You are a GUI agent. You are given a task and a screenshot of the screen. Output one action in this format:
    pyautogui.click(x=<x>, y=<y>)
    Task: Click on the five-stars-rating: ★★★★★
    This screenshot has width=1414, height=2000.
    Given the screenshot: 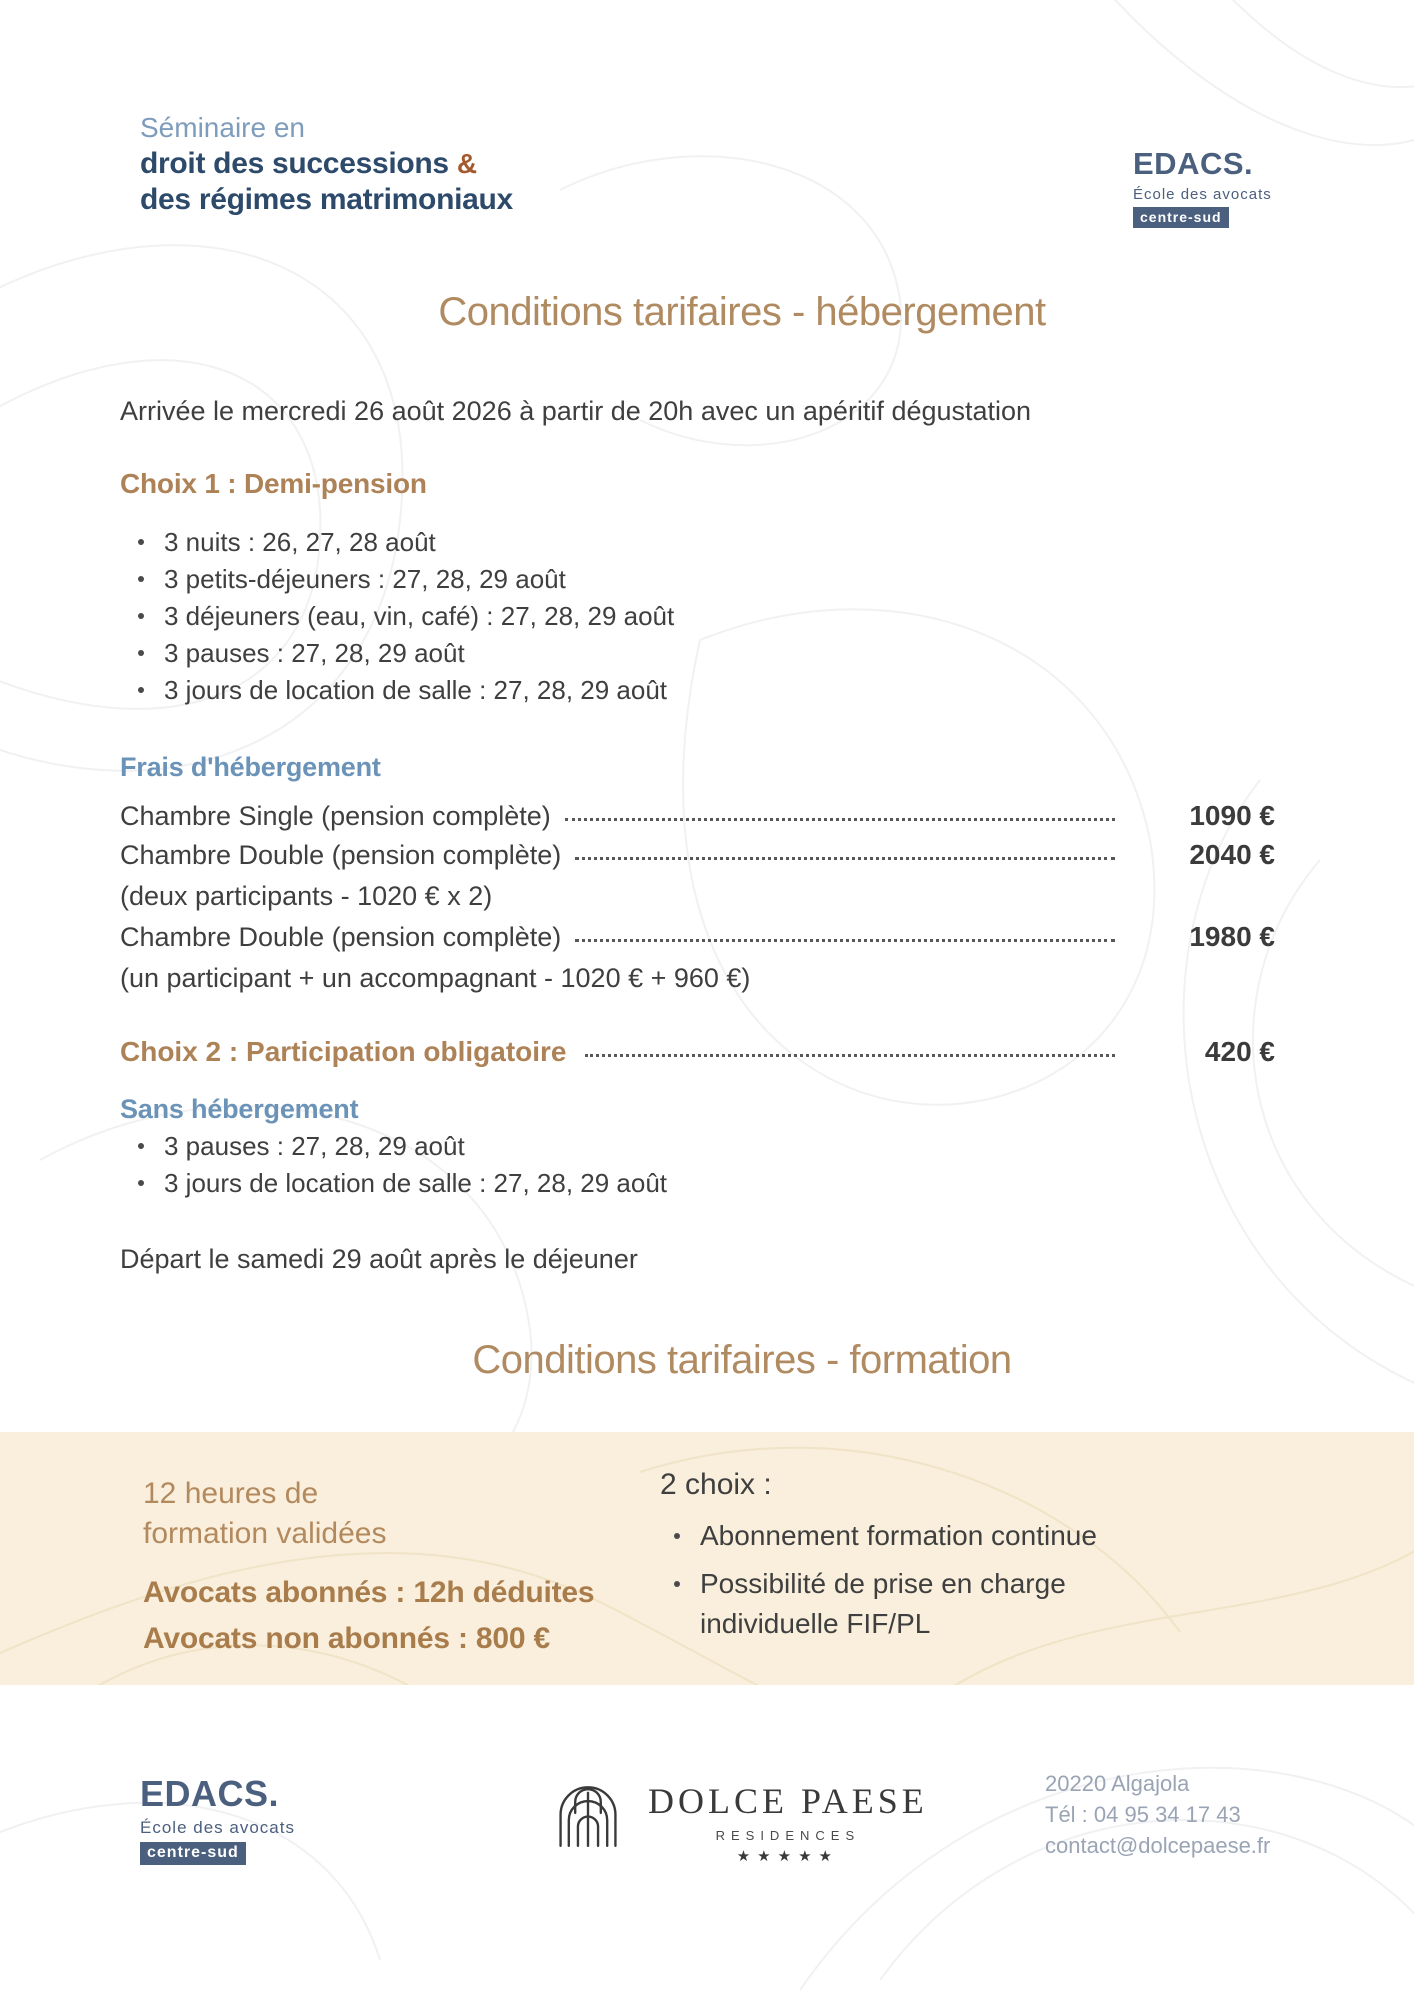 What is the action you would take?
    pyautogui.click(x=787, y=1856)
    